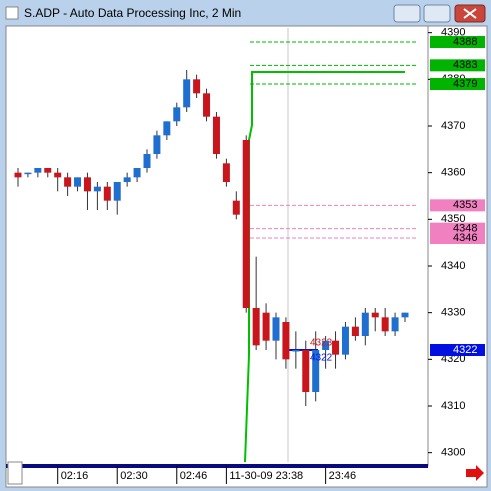  I want to click on x-tick-label: 11-30-09 23:38, so click(266, 476).